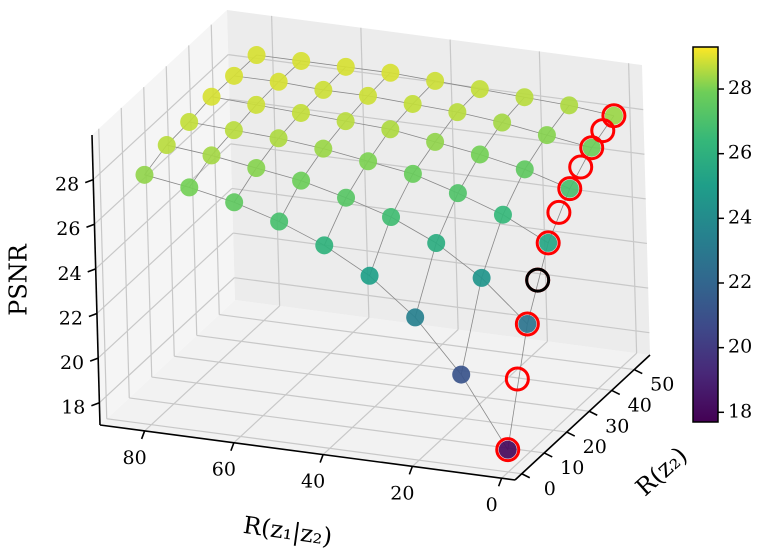 The image size is (761, 556). I want to click on x-axis-label: R(z₁|z₂), so click(287, 531).